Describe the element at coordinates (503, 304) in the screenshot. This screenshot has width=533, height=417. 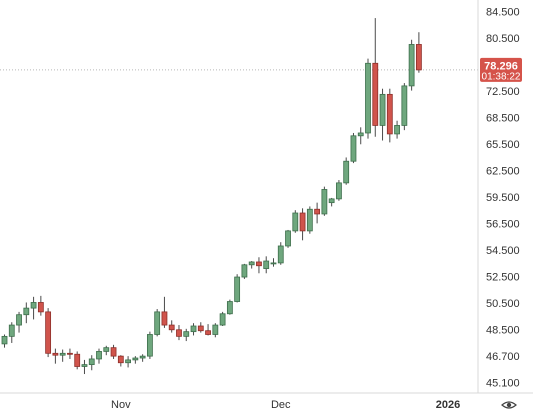
I see `price-tick-label: 50.500` at that location.